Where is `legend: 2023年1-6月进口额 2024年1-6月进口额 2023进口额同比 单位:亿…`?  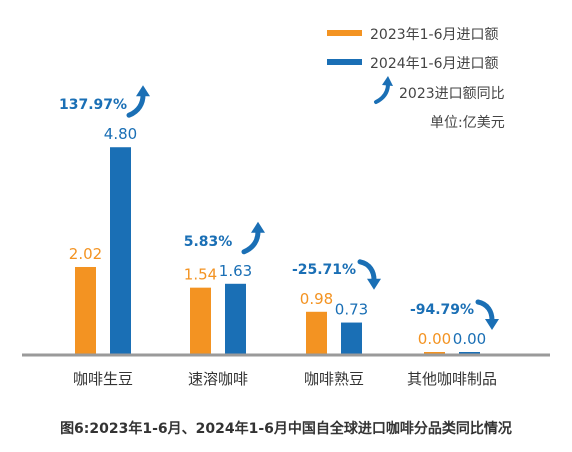
legend: 2023年1-6月进口额 2024年1-6月进口额 2023进口额同比 单位:亿… is located at coordinates (416, 79).